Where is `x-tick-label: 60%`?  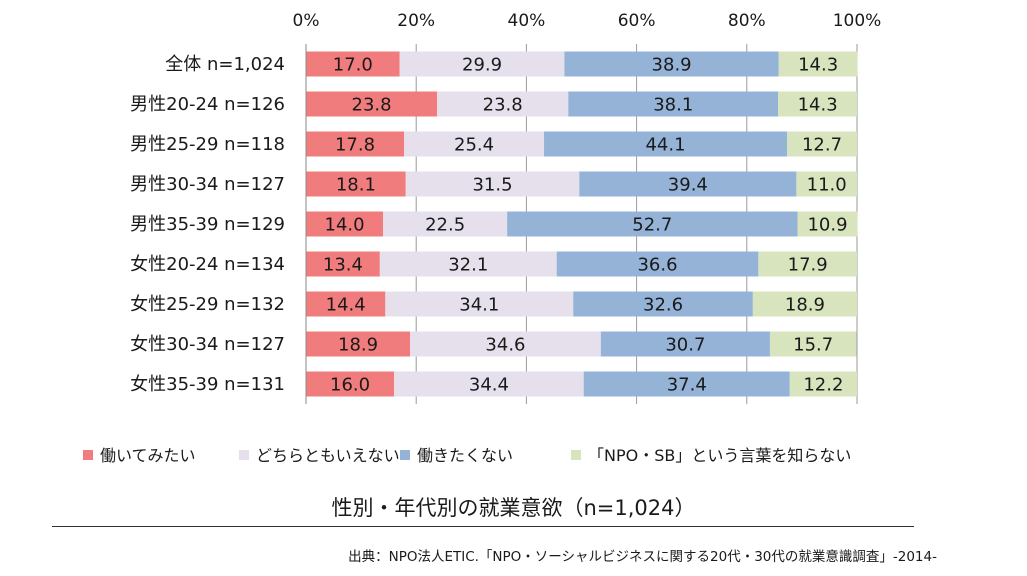 x-tick-label: 60% is located at coordinates (637, 21).